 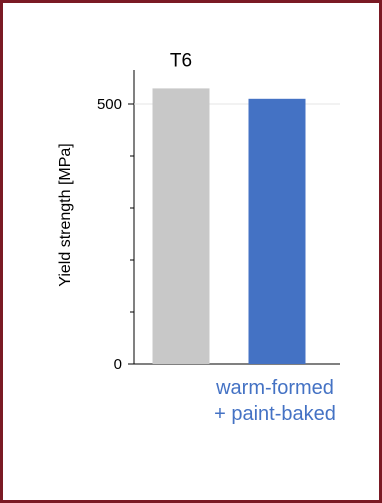 What do you see at coordinates (109, 104) in the screenshot?
I see `y-tick-label: 500` at bounding box center [109, 104].